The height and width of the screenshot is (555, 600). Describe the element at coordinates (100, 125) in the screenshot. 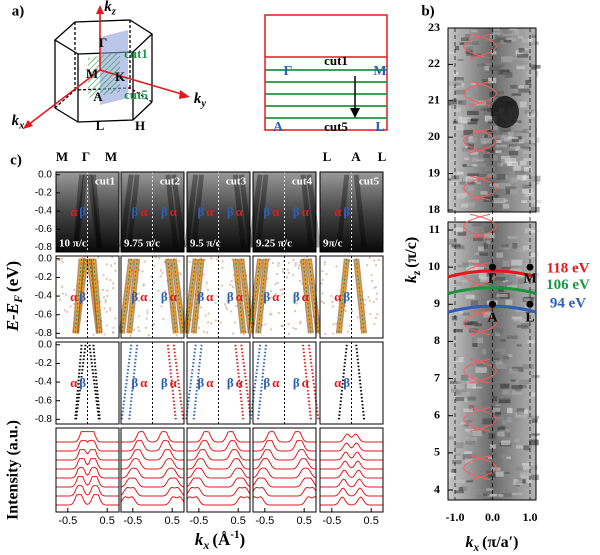

I see `bz-point: L` at that location.